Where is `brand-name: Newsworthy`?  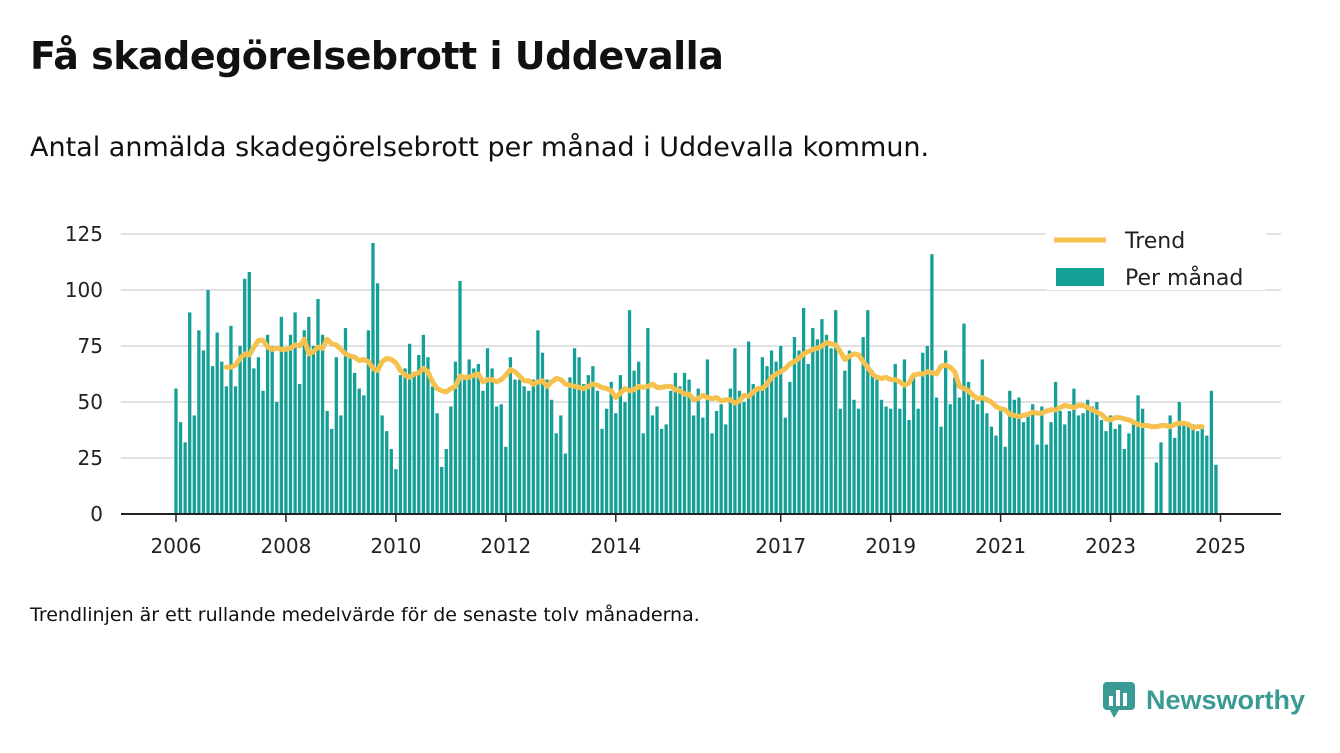 brand-name: Newsworthy is located at coordinates (1226, 699).